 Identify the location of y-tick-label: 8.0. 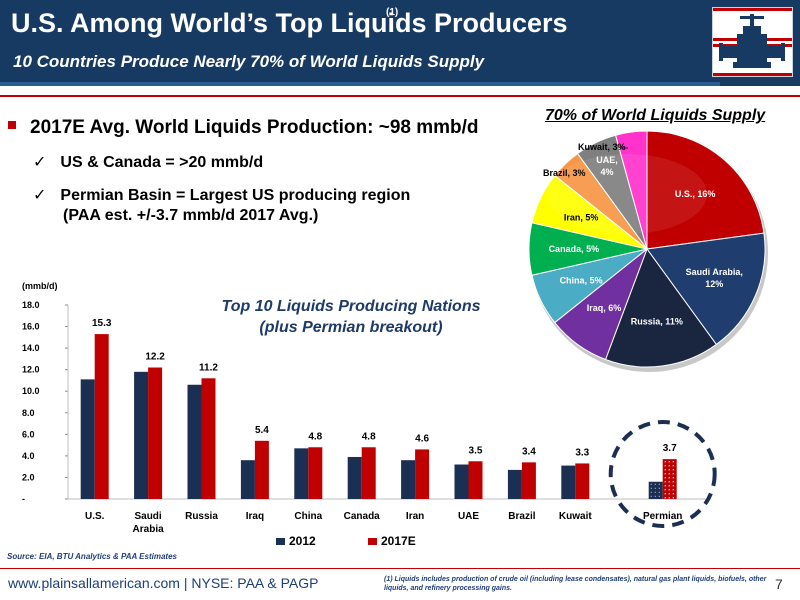
(28, 413).